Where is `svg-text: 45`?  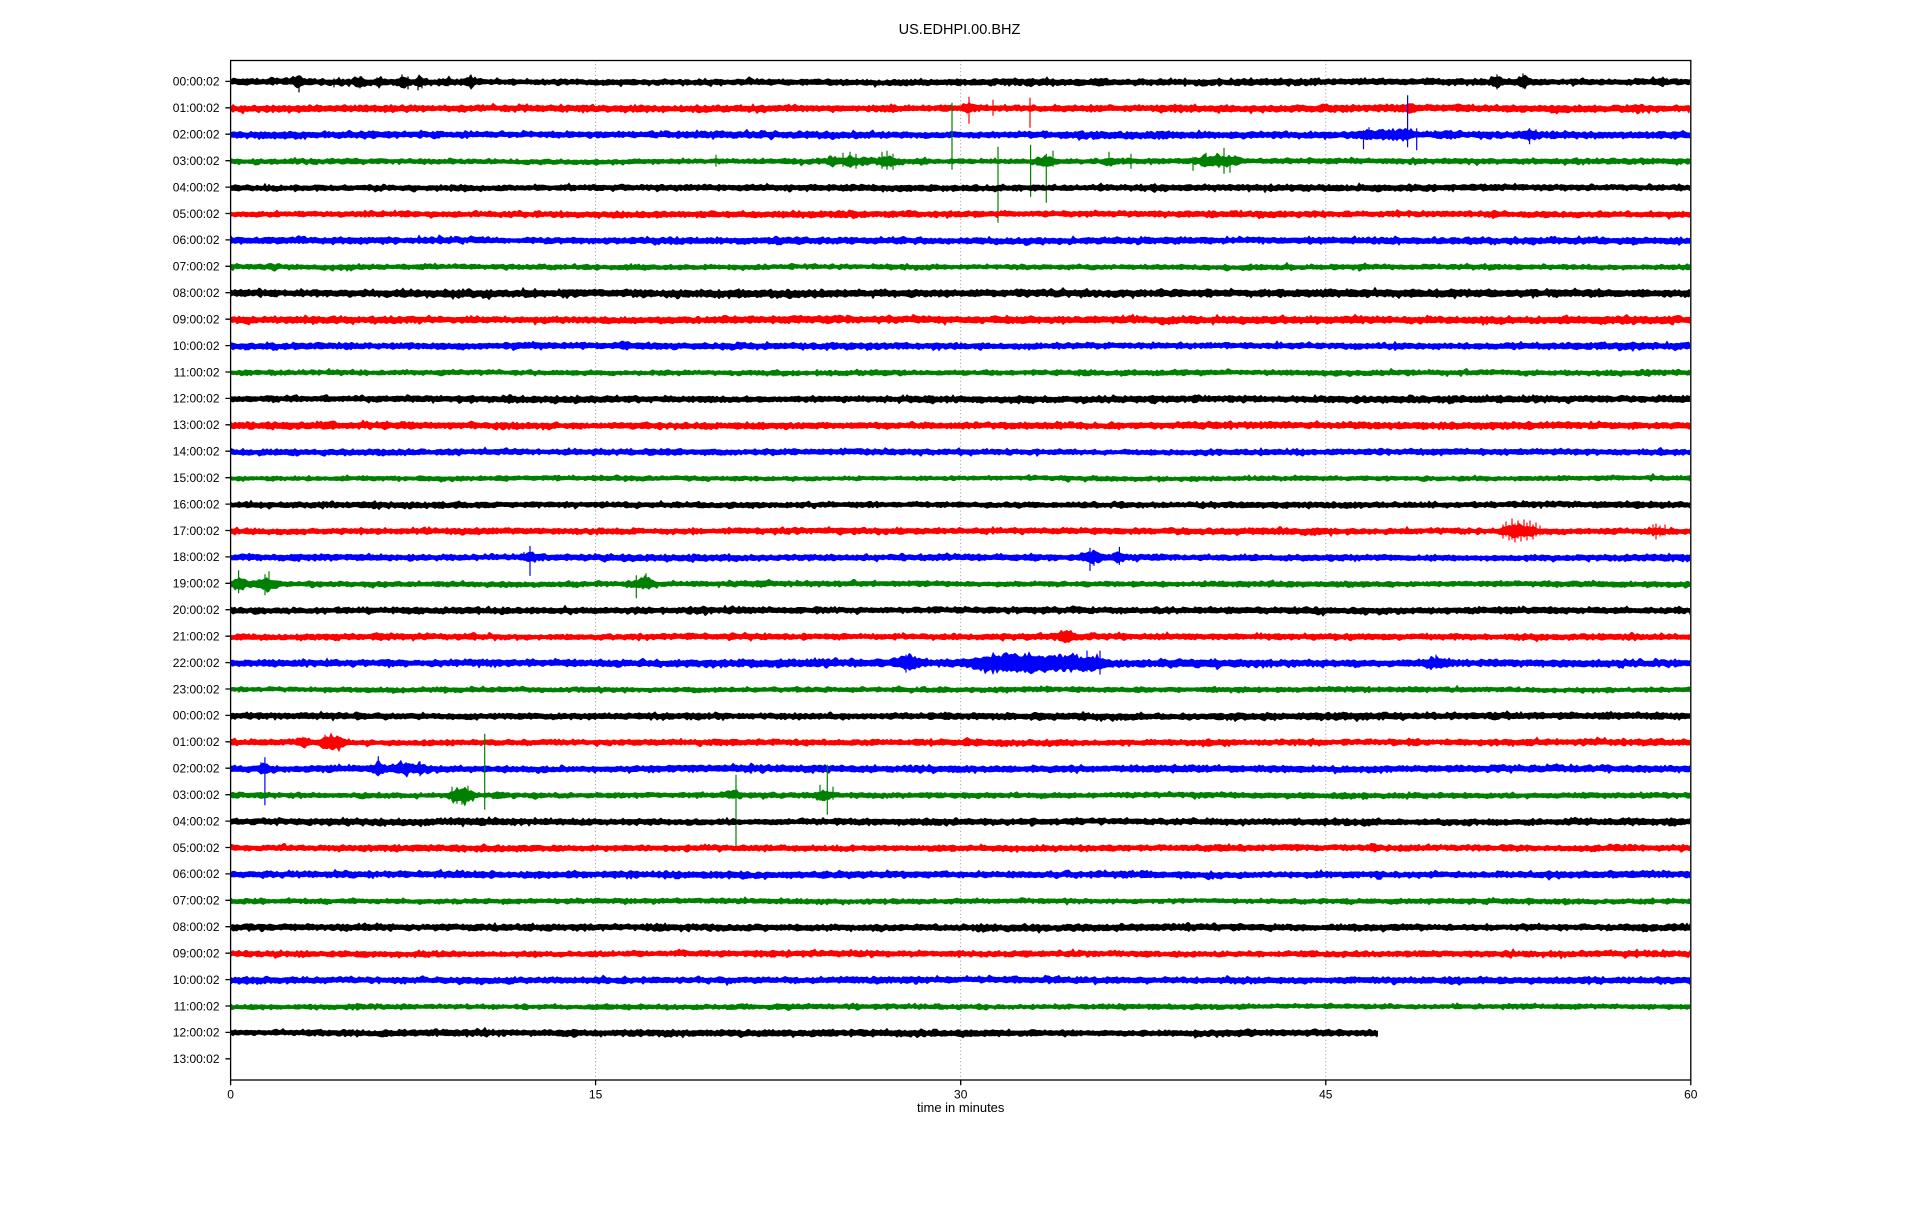 svg-text: 45 is located at coordinates (1326, 1095).